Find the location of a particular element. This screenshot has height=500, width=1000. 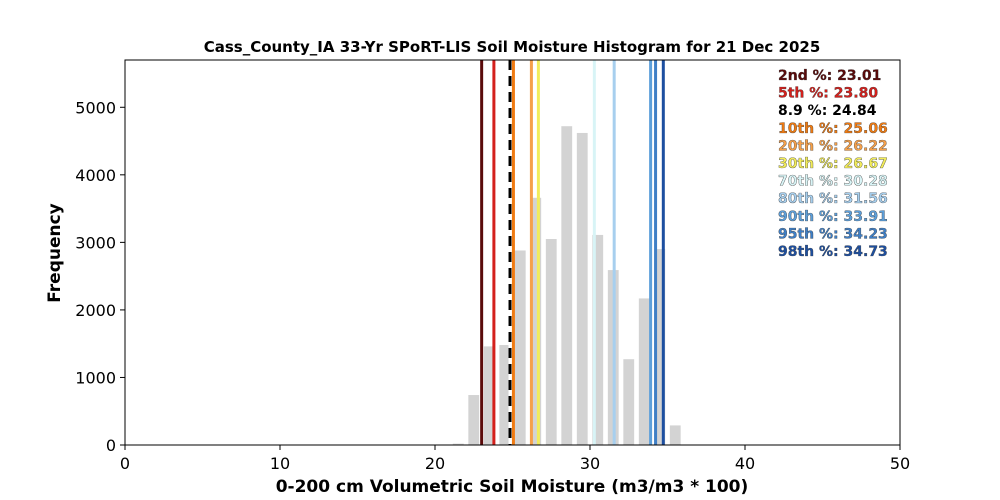

y-tick-label: 3000 is located at coordinates (95, 242).